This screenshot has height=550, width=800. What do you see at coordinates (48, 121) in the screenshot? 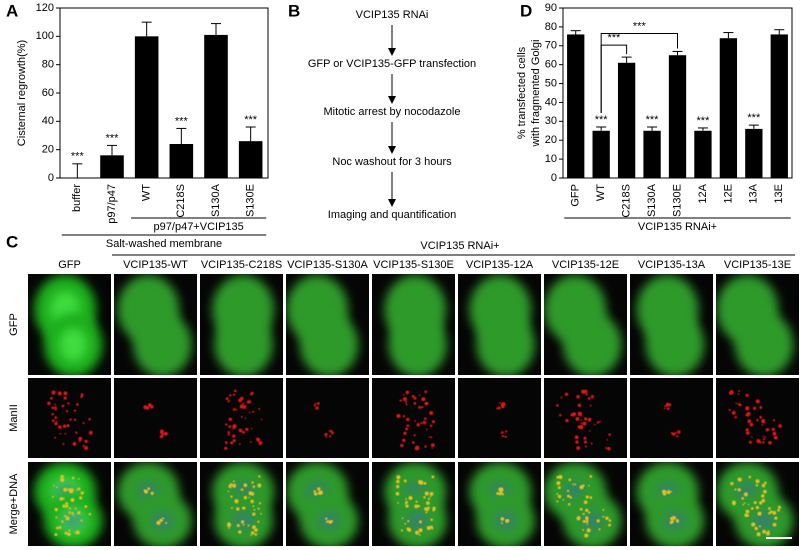
I see `y-tick-label: 40` at bounding box center [48, 121].